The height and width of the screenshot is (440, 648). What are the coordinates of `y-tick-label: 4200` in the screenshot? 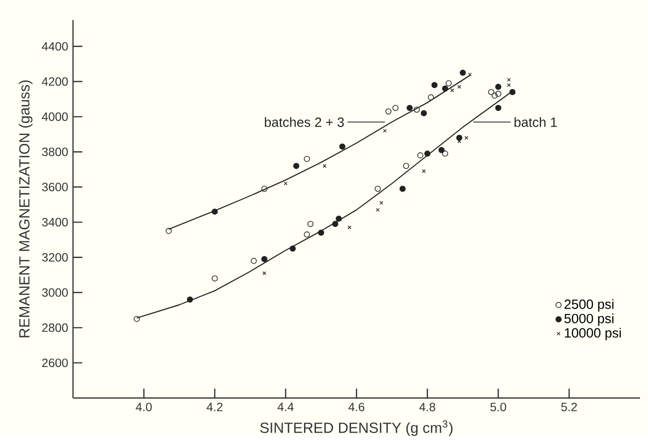 It's located at (55, 81).